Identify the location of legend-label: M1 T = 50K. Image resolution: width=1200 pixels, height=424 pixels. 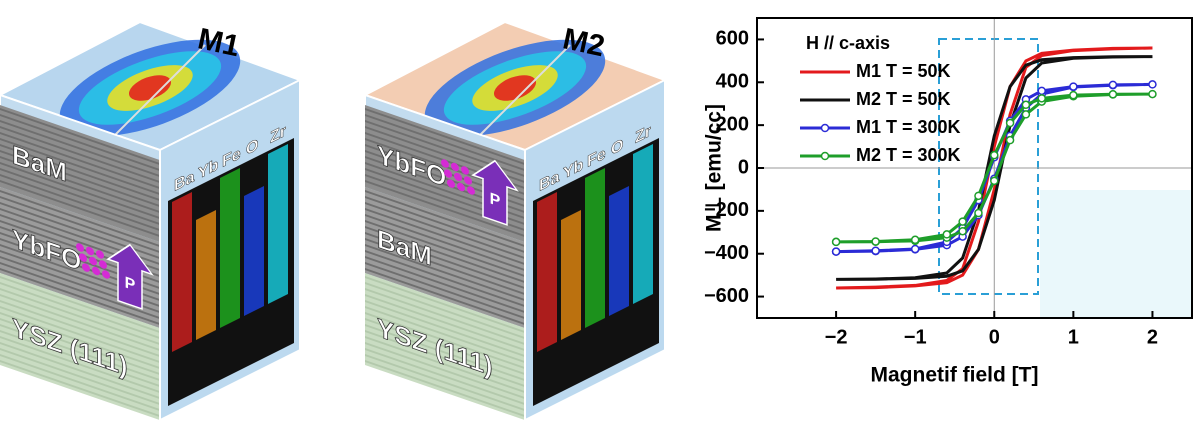
(903, 71).